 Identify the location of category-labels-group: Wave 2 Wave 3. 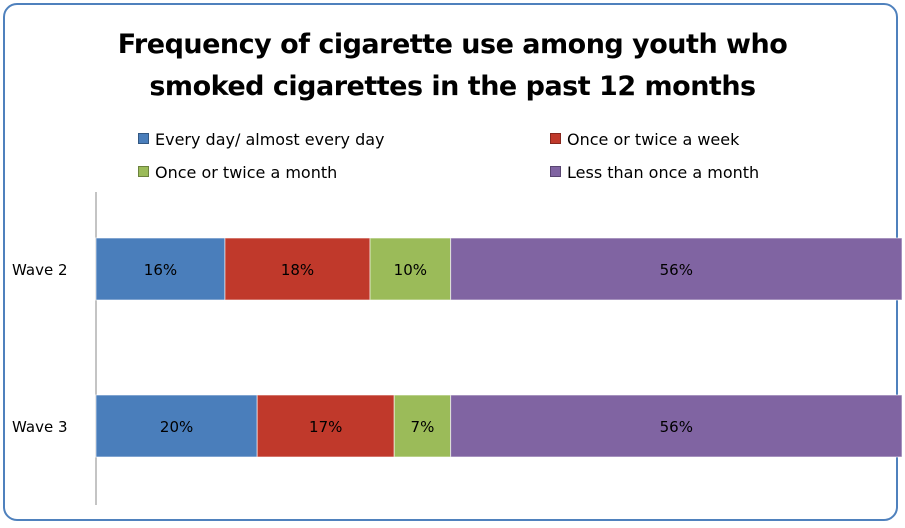
(39, 348).